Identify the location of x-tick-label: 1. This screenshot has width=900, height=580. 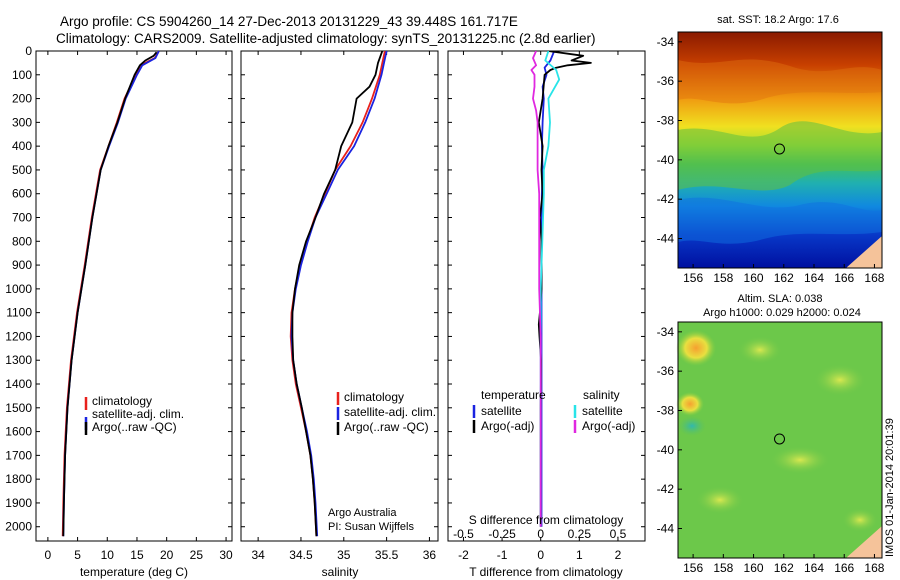
(579, 555).